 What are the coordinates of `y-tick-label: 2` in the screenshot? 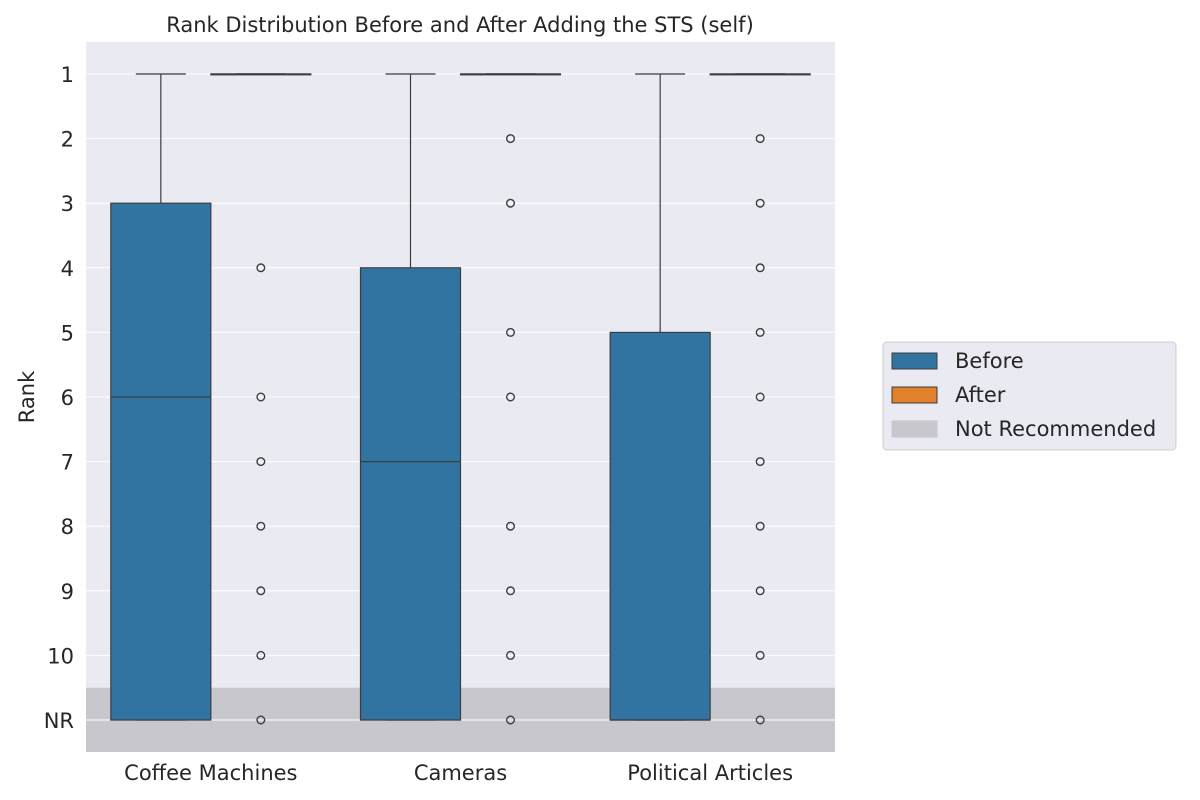 It's located at (67, 140).